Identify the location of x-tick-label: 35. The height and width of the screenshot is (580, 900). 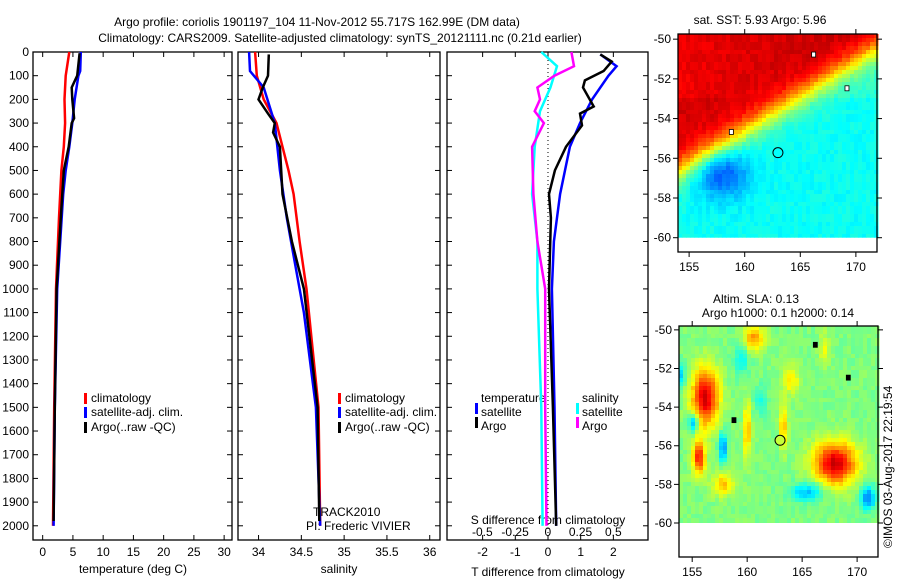
(344, 552).